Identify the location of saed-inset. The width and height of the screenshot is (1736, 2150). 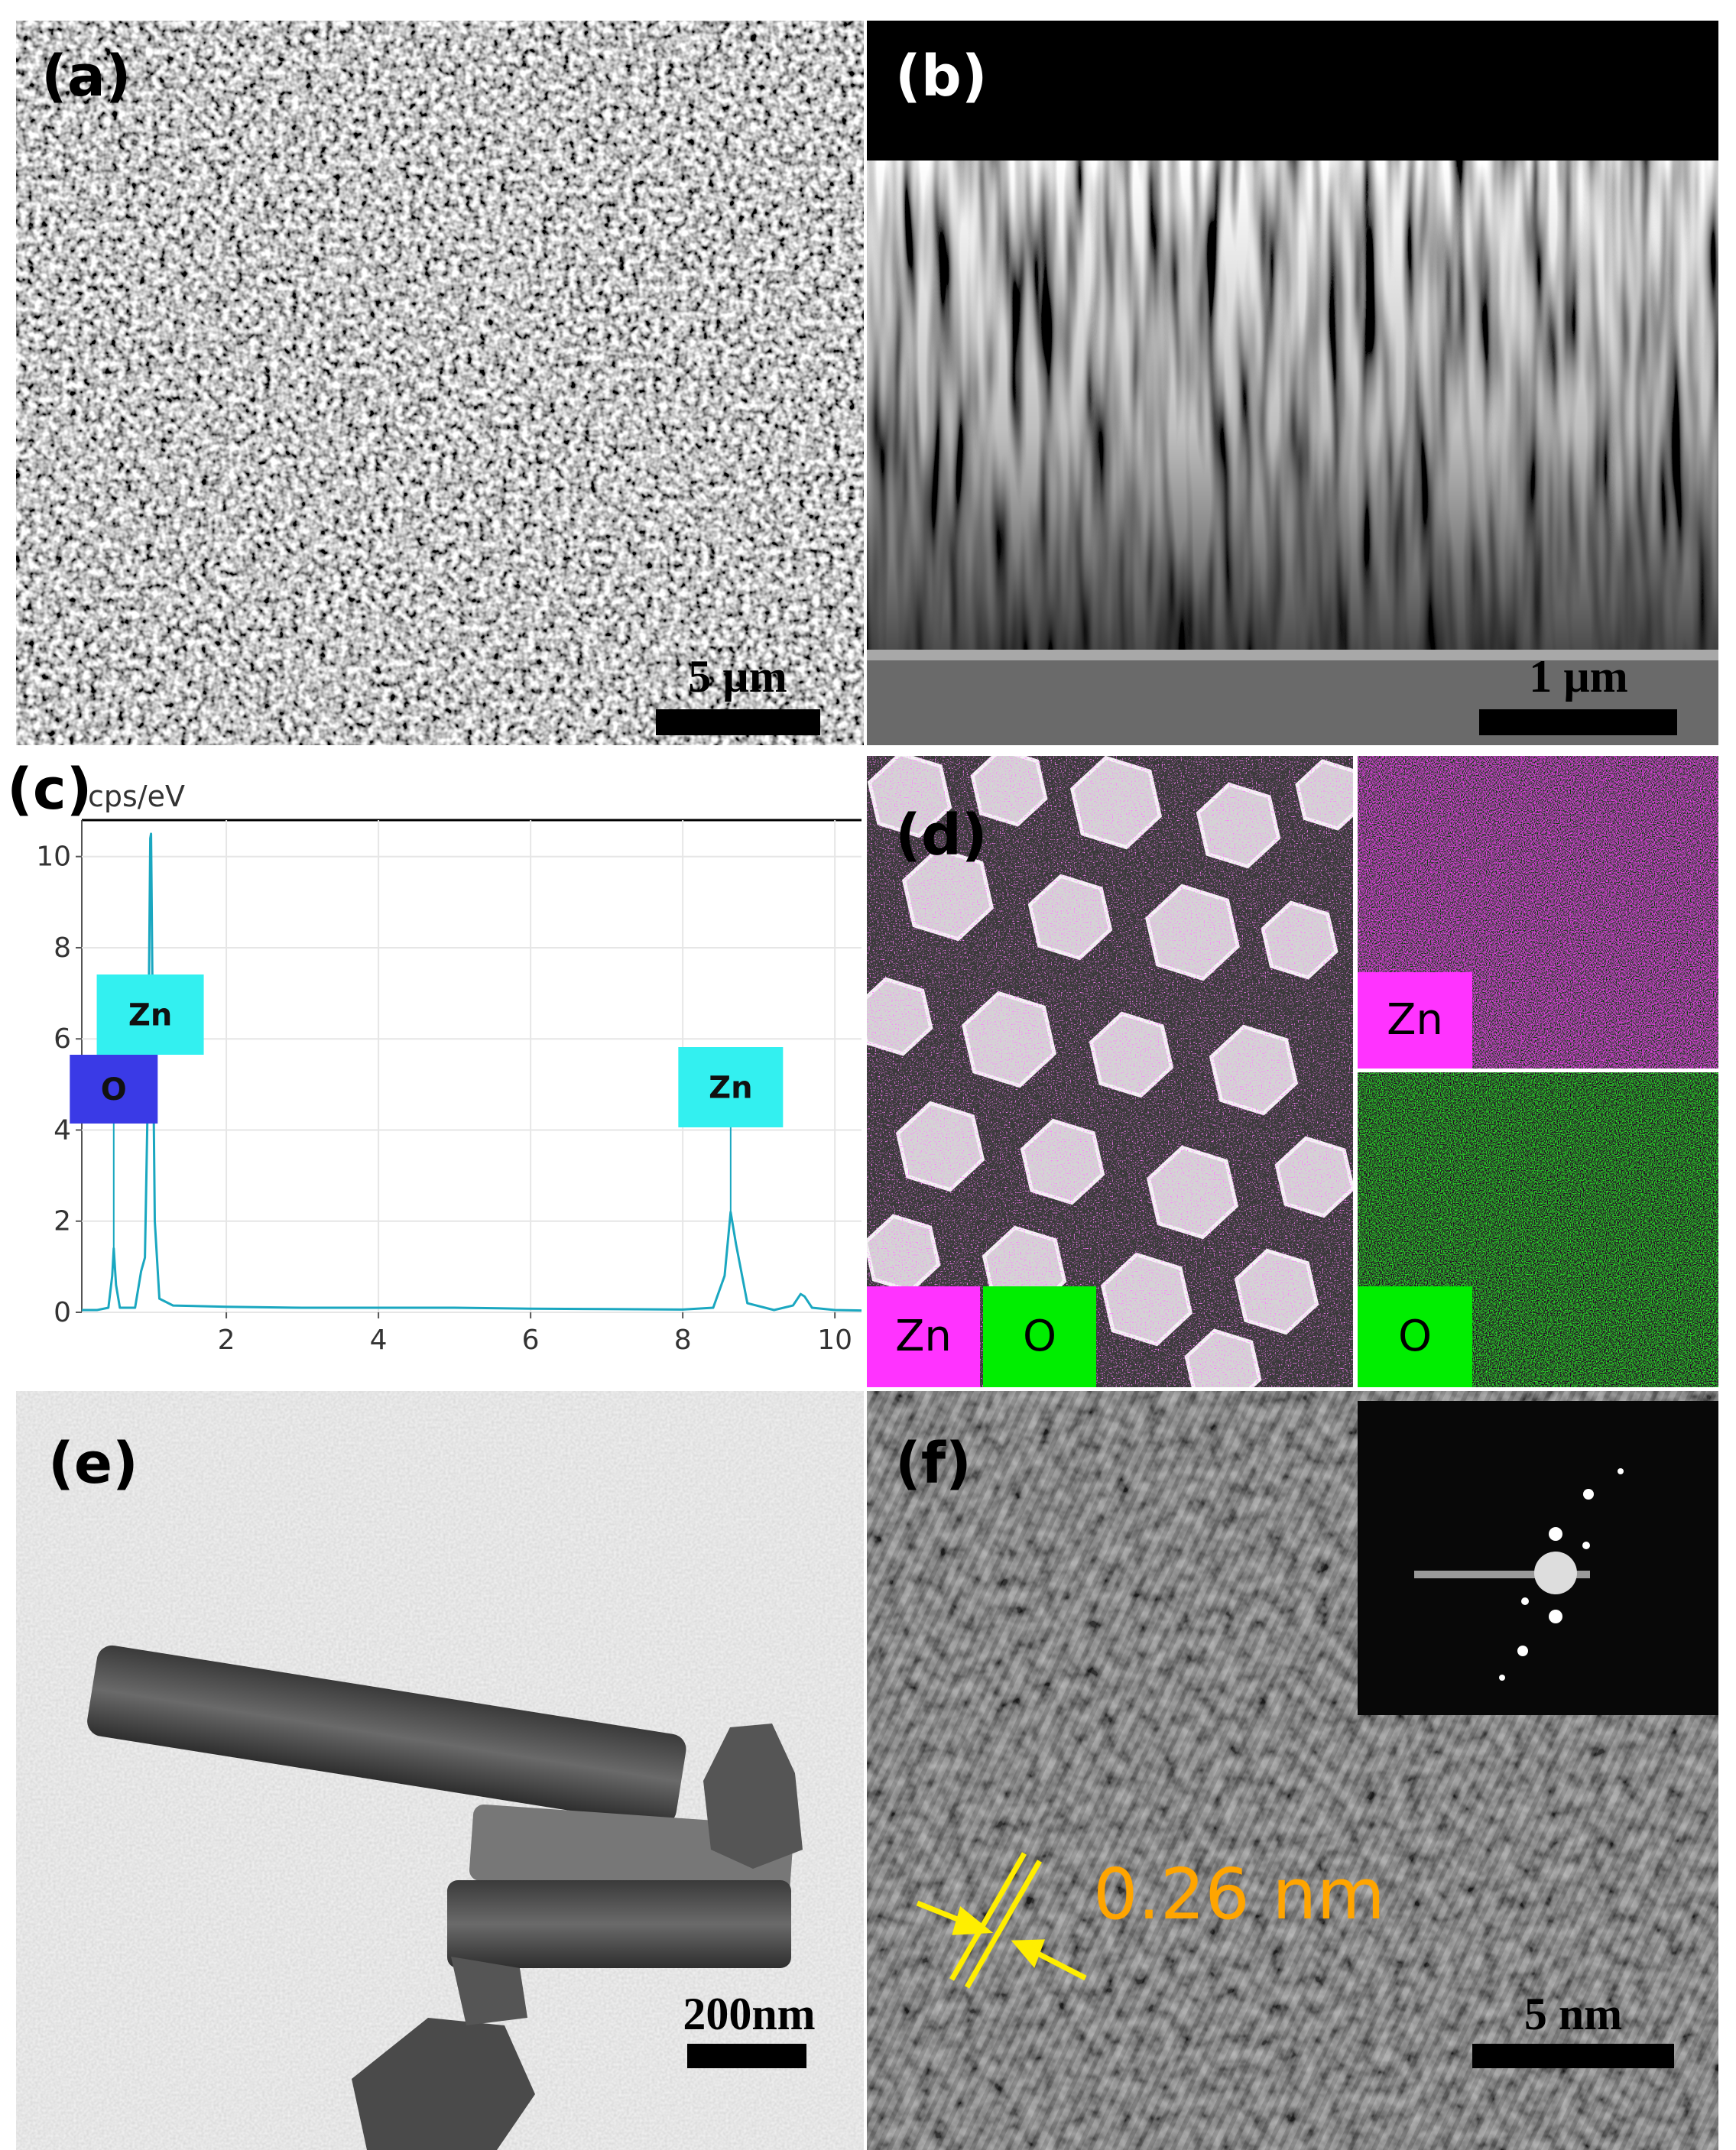
(1538, 1558).